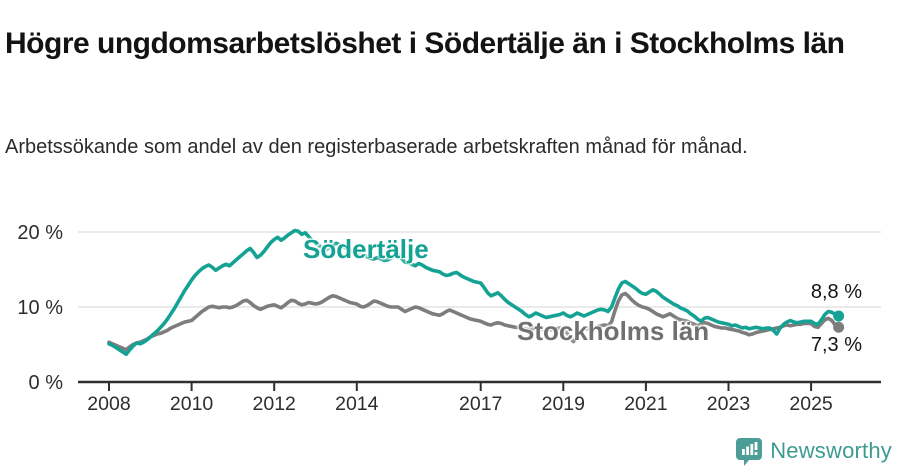  What do you see at coordinates (839, 316) in the screenshot?
I see `s-dert-lje-end-dot` at bounding box center [839, 316].